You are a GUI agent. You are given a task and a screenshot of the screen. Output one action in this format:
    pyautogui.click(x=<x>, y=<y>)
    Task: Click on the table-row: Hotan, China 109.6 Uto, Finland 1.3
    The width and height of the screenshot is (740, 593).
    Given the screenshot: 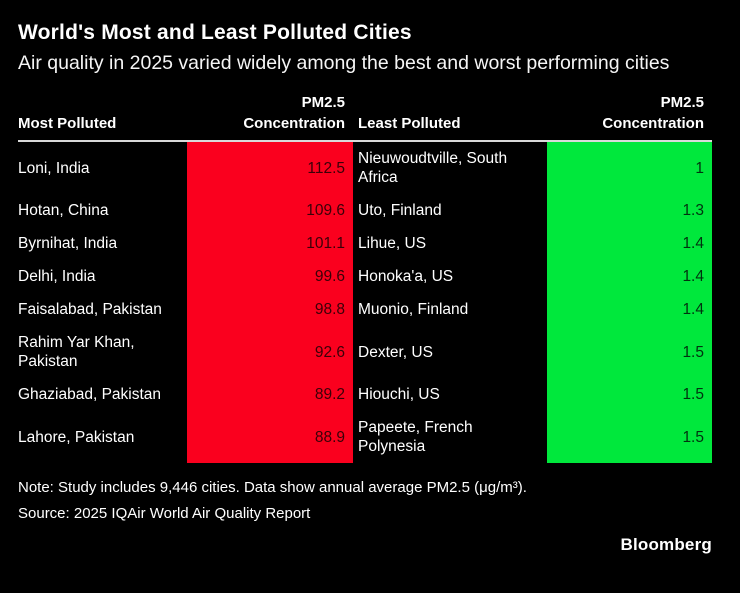 What is the action you would take?
    pyautogui.click(x=365, y=210)
    